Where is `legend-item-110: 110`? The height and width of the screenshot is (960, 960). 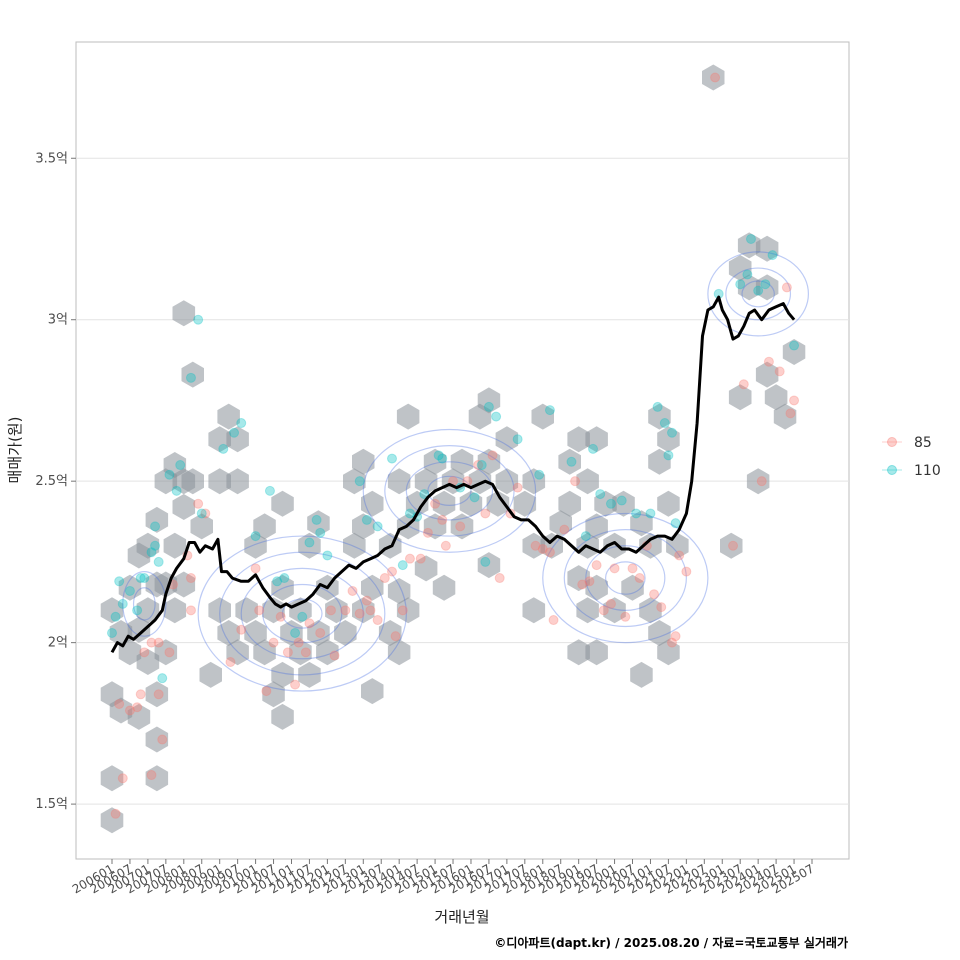
legend-item-110: 110 is located at coordinates (911, 471).